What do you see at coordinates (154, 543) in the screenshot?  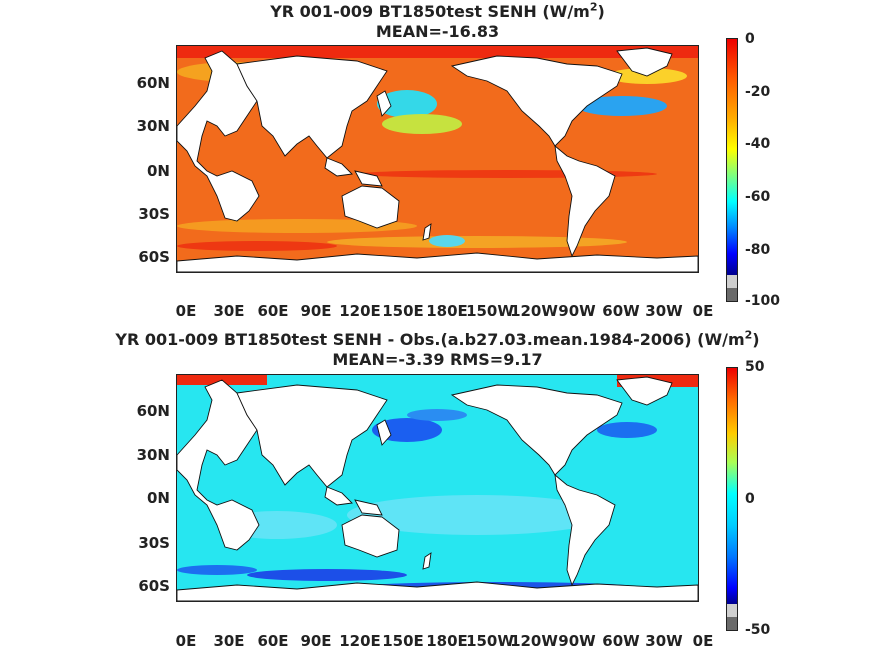 I see `panel2-lat-label: 30S` at bounding box center [154, 543].